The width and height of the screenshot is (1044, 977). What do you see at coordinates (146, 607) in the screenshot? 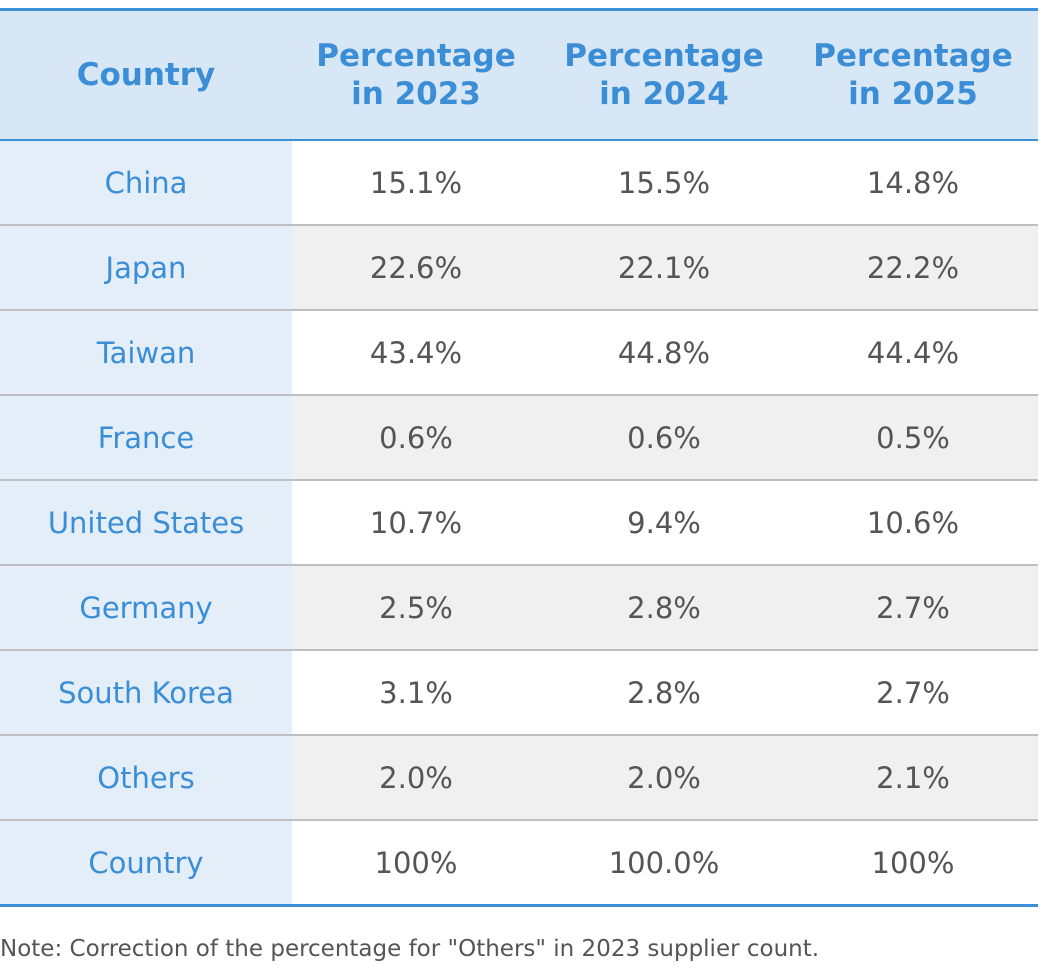
I see `country-cell: Germany` at bounding box center [146, 607].